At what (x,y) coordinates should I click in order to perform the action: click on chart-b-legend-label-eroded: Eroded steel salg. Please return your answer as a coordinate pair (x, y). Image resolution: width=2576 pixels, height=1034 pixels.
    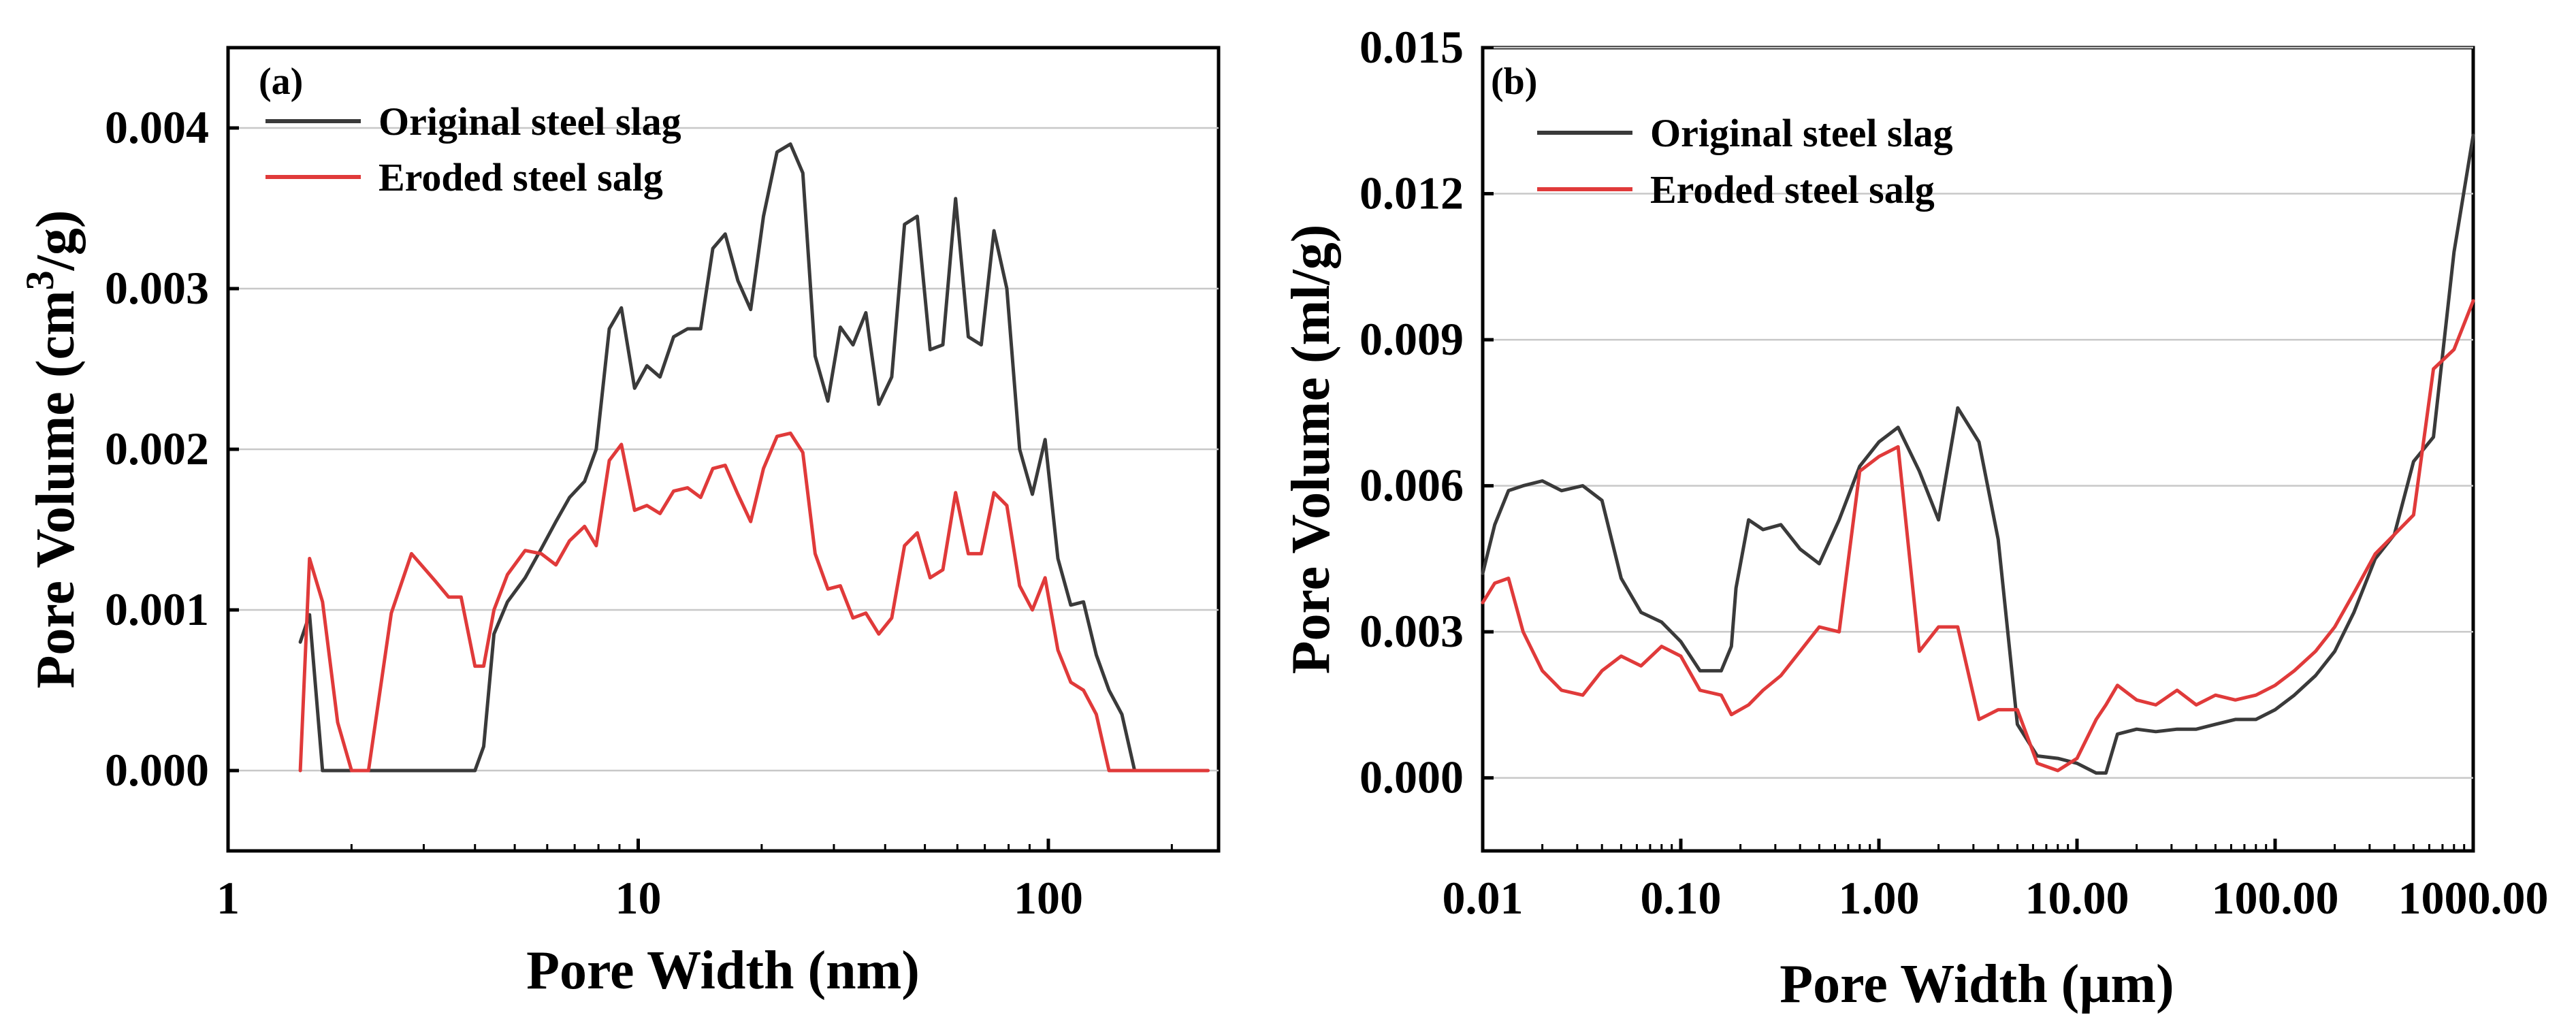
    Looking at the image, I should click on (1792, 189).